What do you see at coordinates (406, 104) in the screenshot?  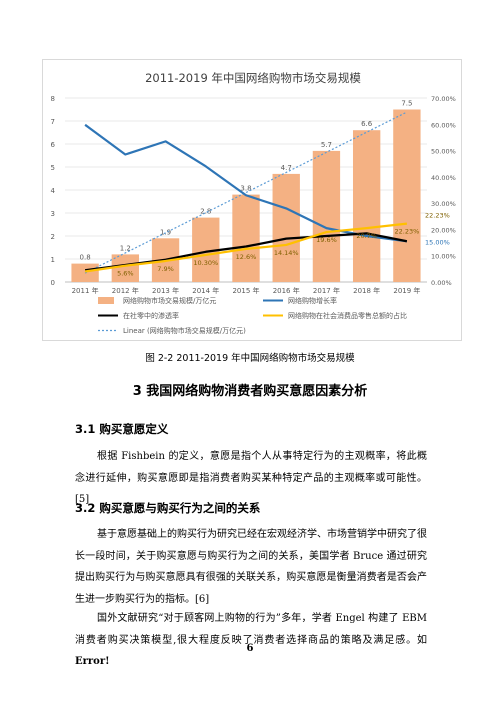 I see `bar-data-label: 7.5` at bounding box center [406, 104].